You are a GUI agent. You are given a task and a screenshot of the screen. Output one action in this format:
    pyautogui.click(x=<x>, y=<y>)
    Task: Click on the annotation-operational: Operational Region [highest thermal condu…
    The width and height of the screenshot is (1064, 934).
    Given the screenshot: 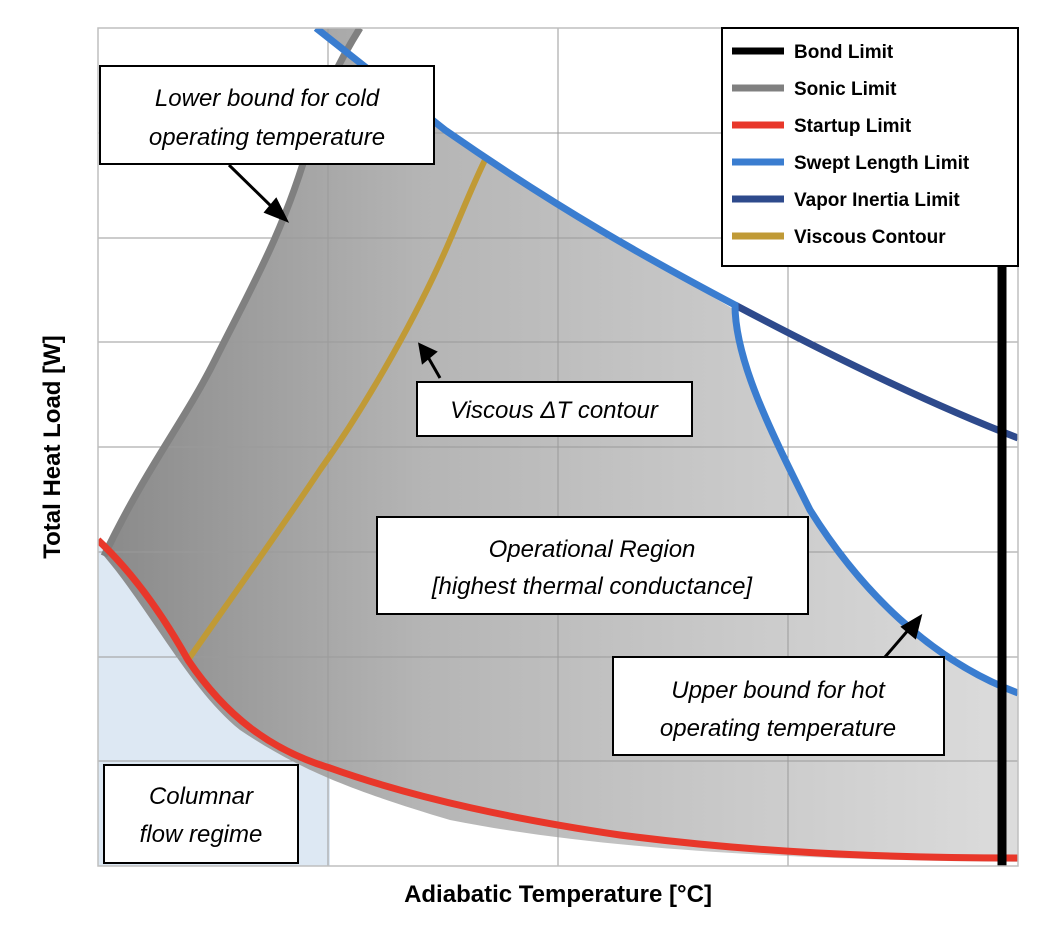 What is the action you would take?
    pyautogui.click(x=592, y=565)
    